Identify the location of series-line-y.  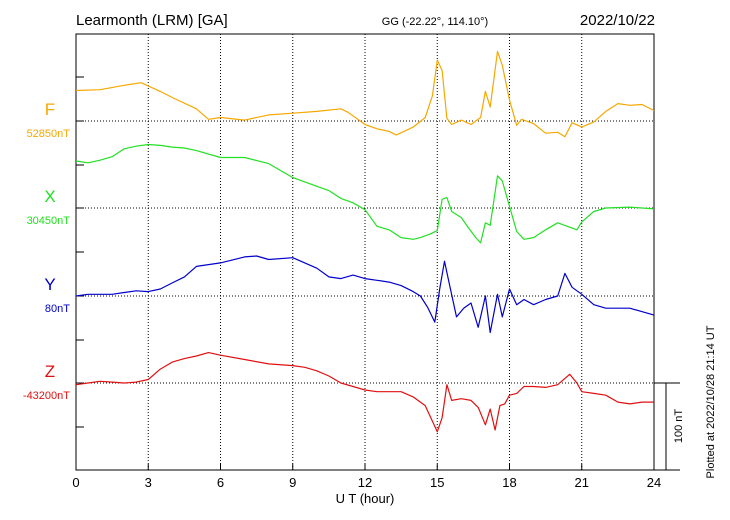
(365, 294).